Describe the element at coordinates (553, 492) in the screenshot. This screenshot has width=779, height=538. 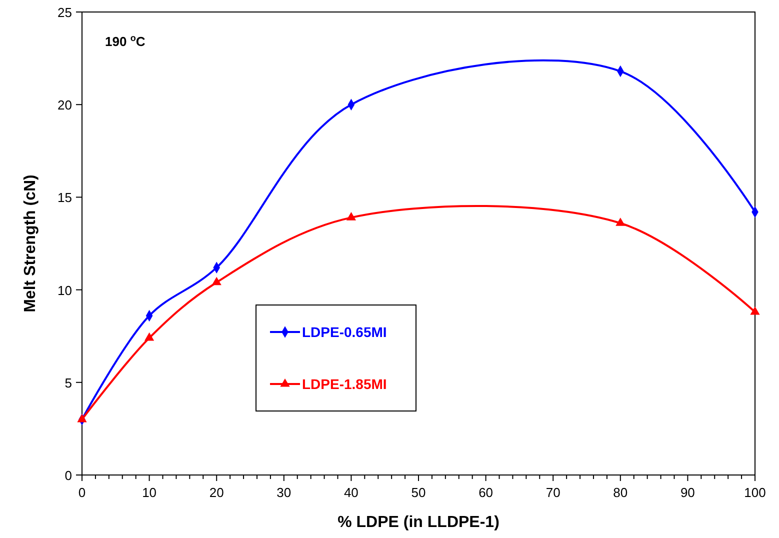
I see `x-tick-label: 70` at that location.